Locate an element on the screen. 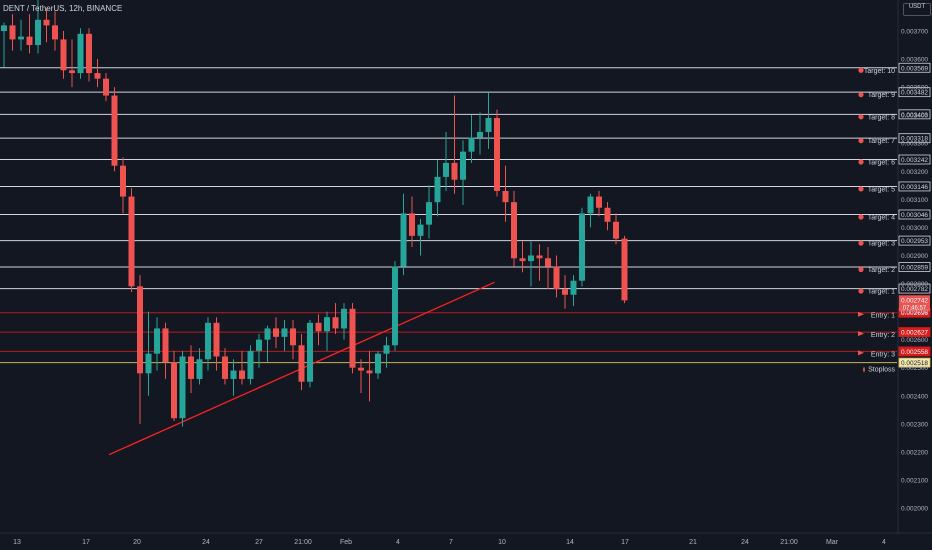 The image size is (932, 550). level-value-1: 0.003482 is located at coordinates (914, 93).